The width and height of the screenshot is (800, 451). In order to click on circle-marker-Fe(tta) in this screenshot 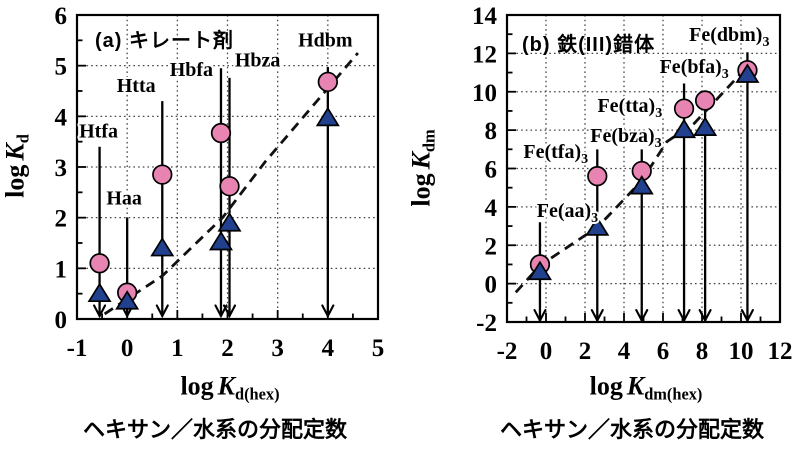, I will do `click(684, 108)`.